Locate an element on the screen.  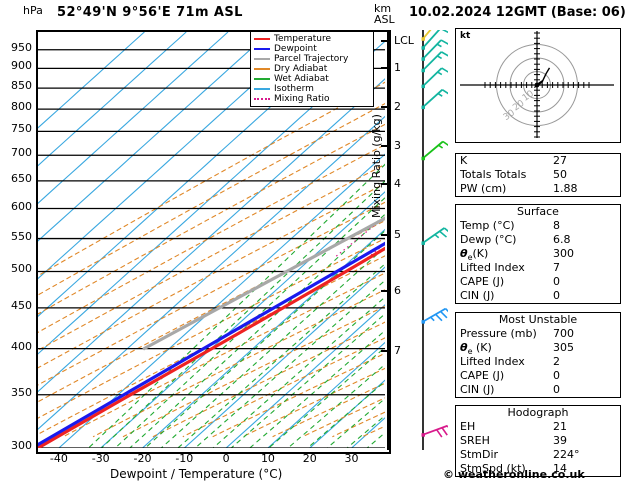
forecast-datetime: 10.02.2024 12GMT (Base: 06) is located at coordinates (517, 12).